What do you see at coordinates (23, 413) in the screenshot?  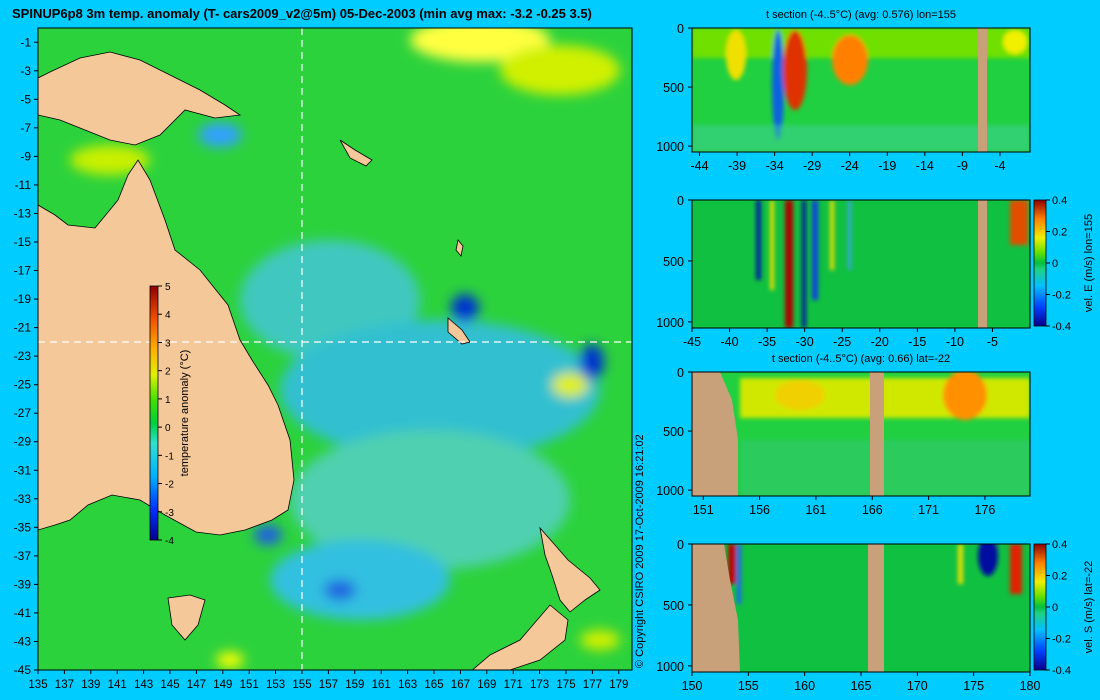 I see `map-y-tick-label: -27` at bounding box center [23, 413].